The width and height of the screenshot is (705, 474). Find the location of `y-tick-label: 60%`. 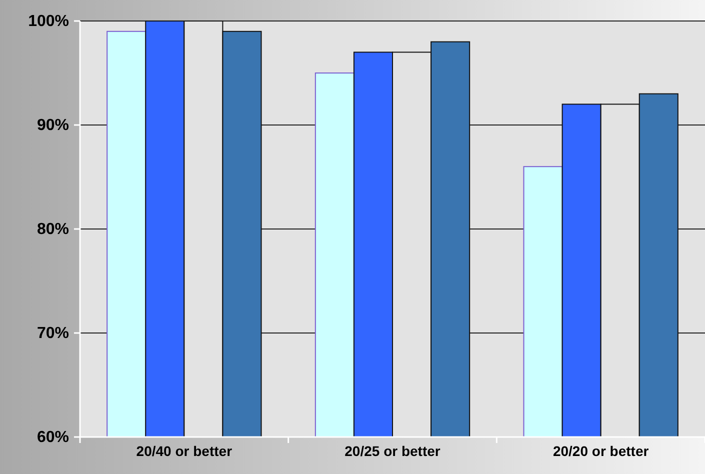

y-tick-label: 60% is located at coordinates (52, 437).